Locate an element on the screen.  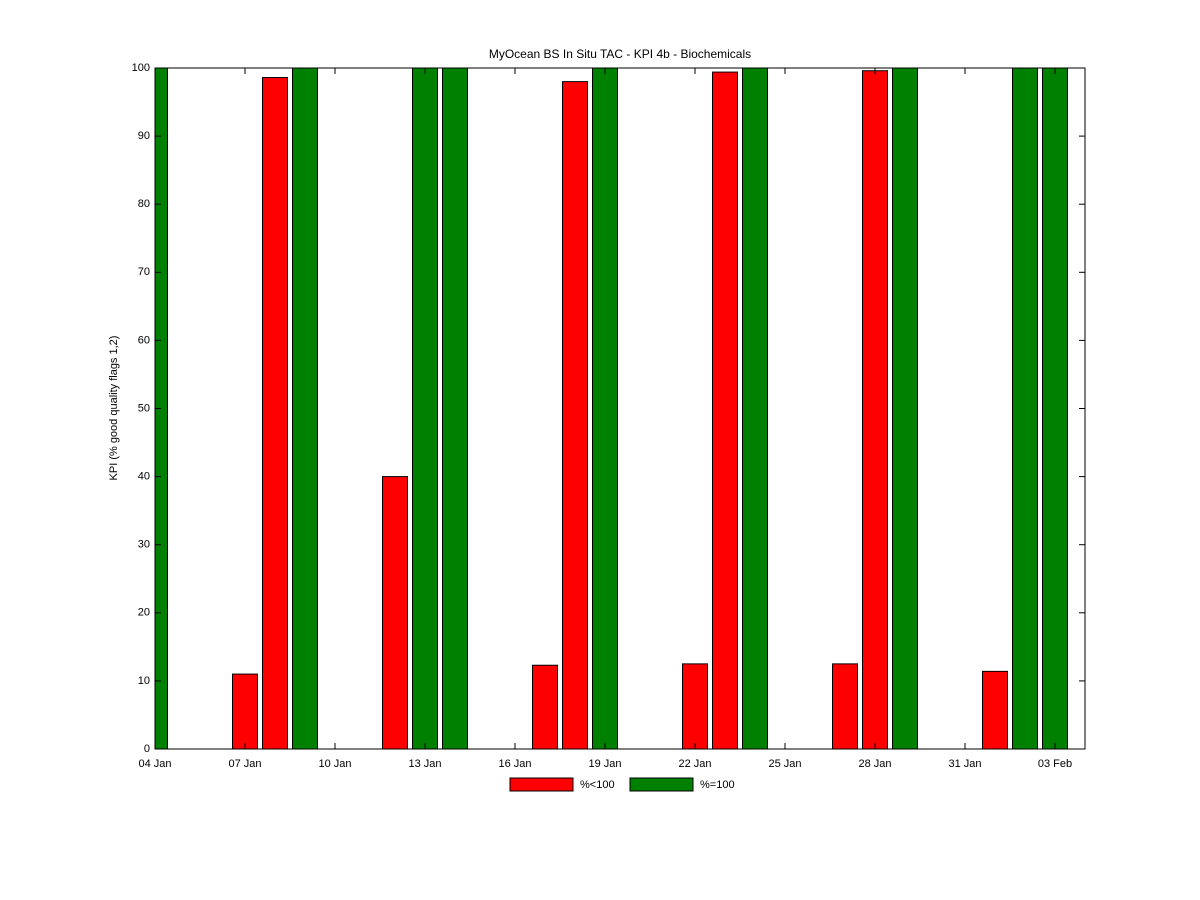
y-tick-label: 50 is located at coordinates (144, 408).